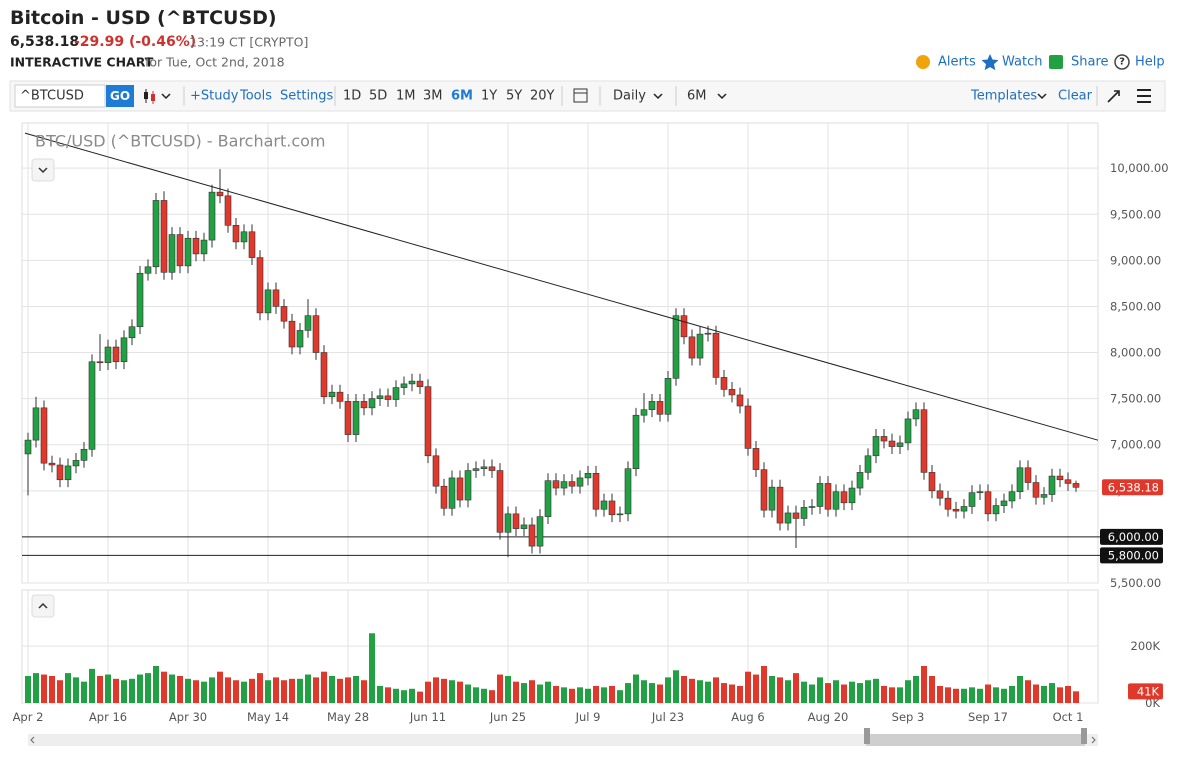 The width and height of the screenshot is (1179, 760). What do you see at coordinates (1144, 96) in the screenshot?
I see `menu-icon` at bounding box center [1144, 96].